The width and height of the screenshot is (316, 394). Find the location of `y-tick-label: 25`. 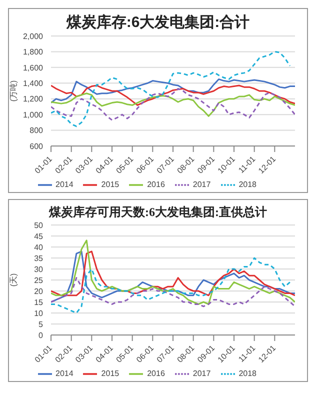

y-tick-label: 25 is located at coordinates (39, 280).